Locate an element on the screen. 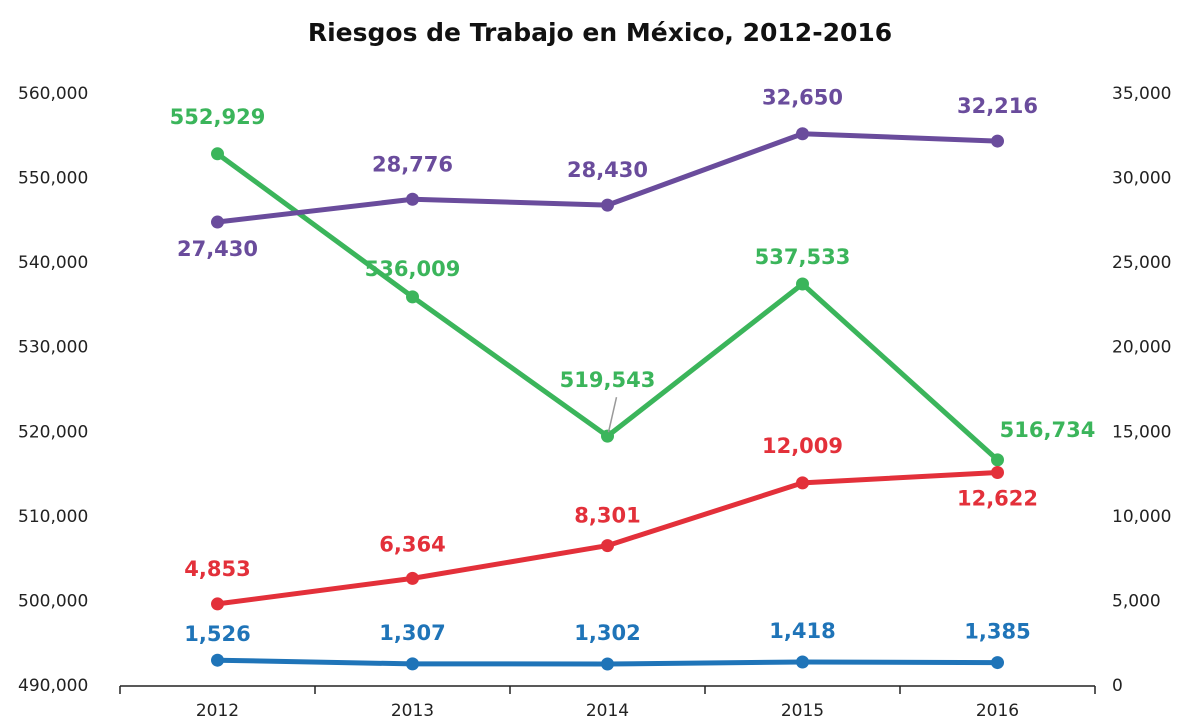  x-tick-label: 2012 is located at coordinates (217, 711).